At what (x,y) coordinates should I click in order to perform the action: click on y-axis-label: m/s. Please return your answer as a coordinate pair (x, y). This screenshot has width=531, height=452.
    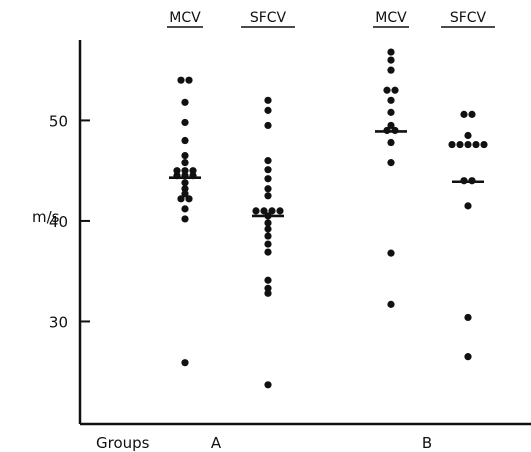
    Looking at the image, I should click on (46, 217).